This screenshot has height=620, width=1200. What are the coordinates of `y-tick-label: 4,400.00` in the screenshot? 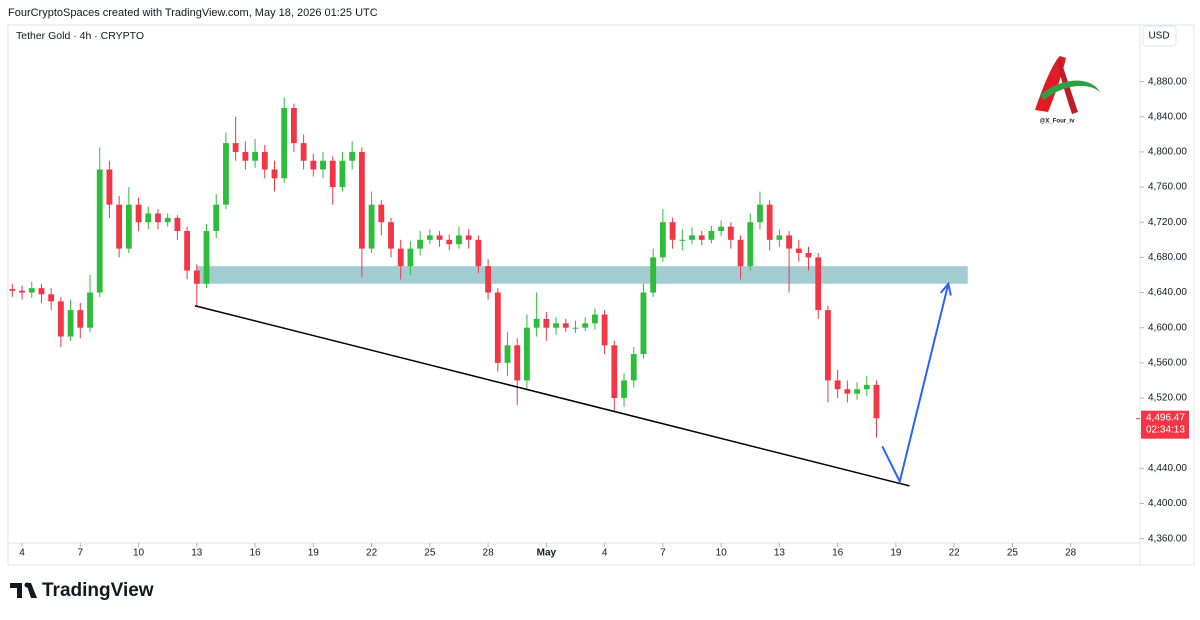 It's located at (1167, 503).